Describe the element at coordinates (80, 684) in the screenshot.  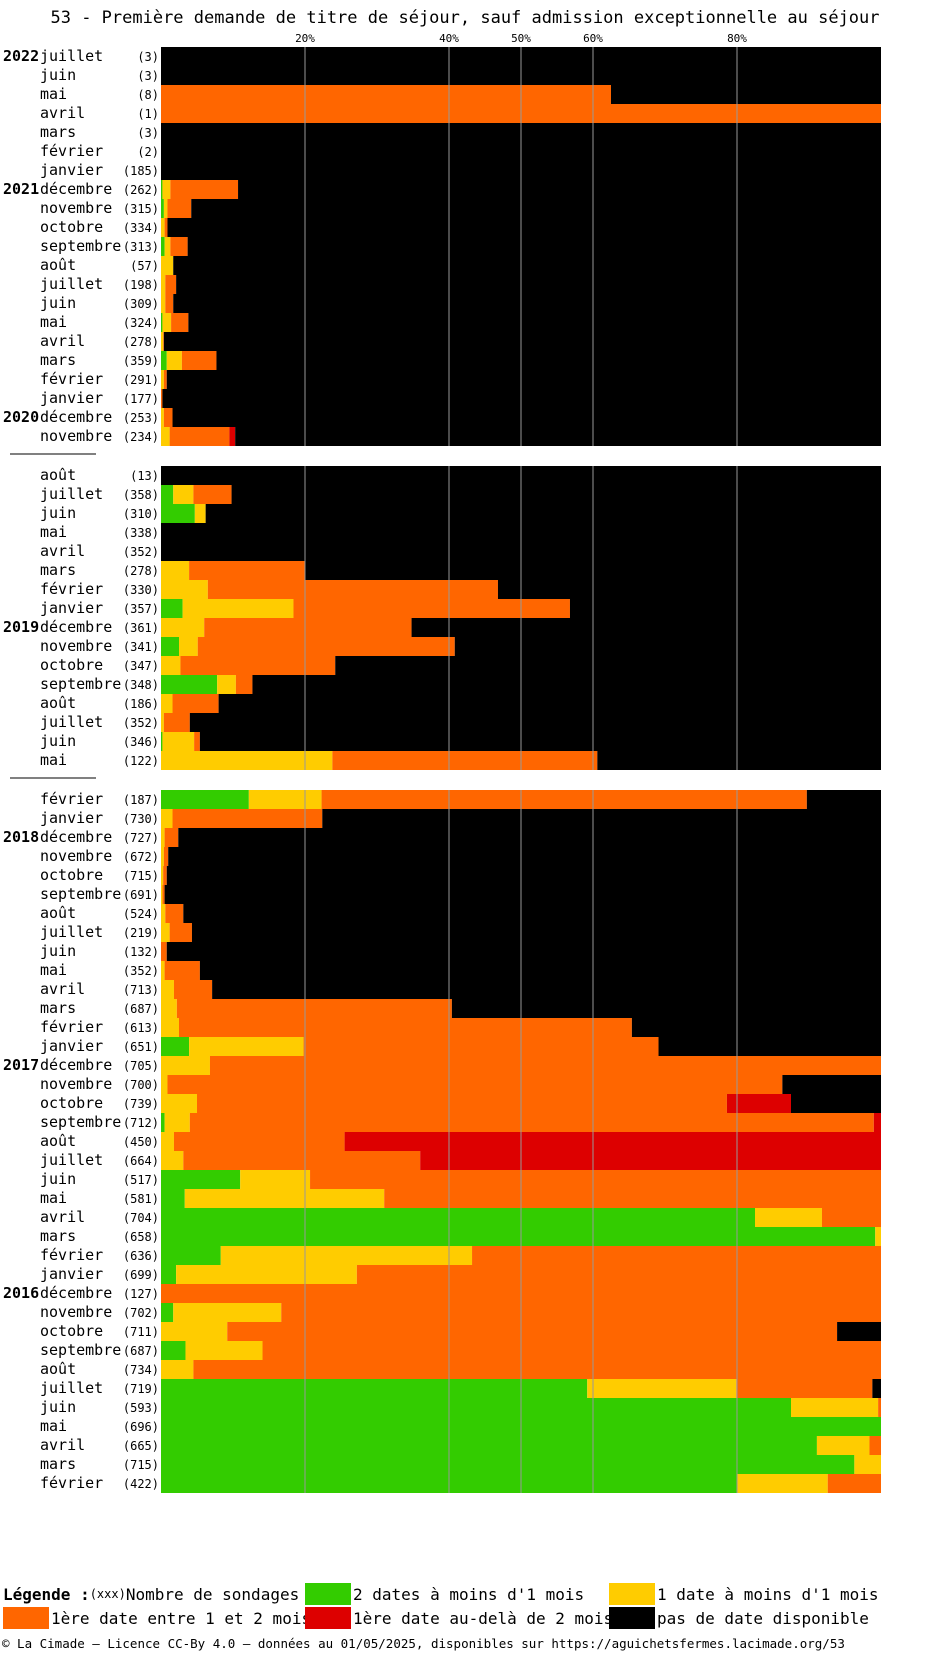
I see `month-label: septembre` at that location.